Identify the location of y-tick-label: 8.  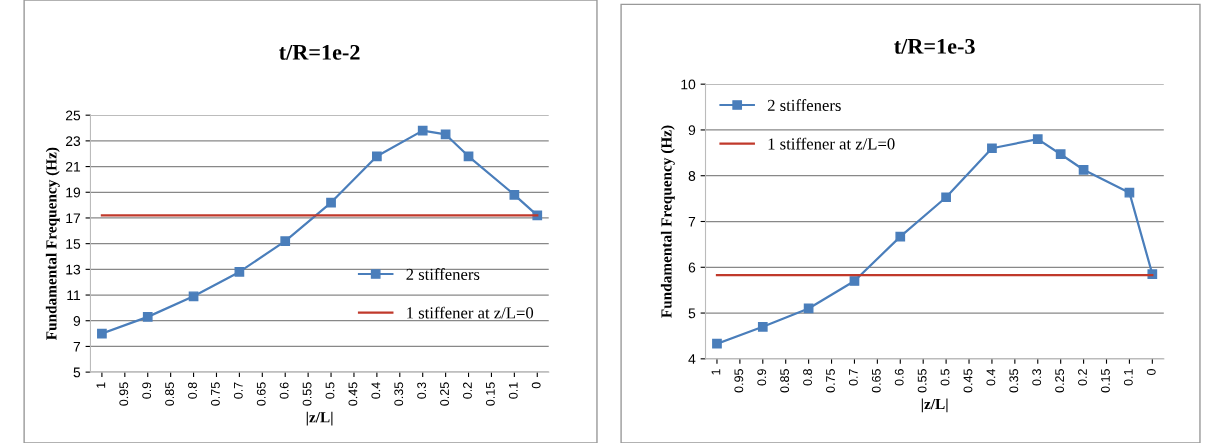
(692, 176).